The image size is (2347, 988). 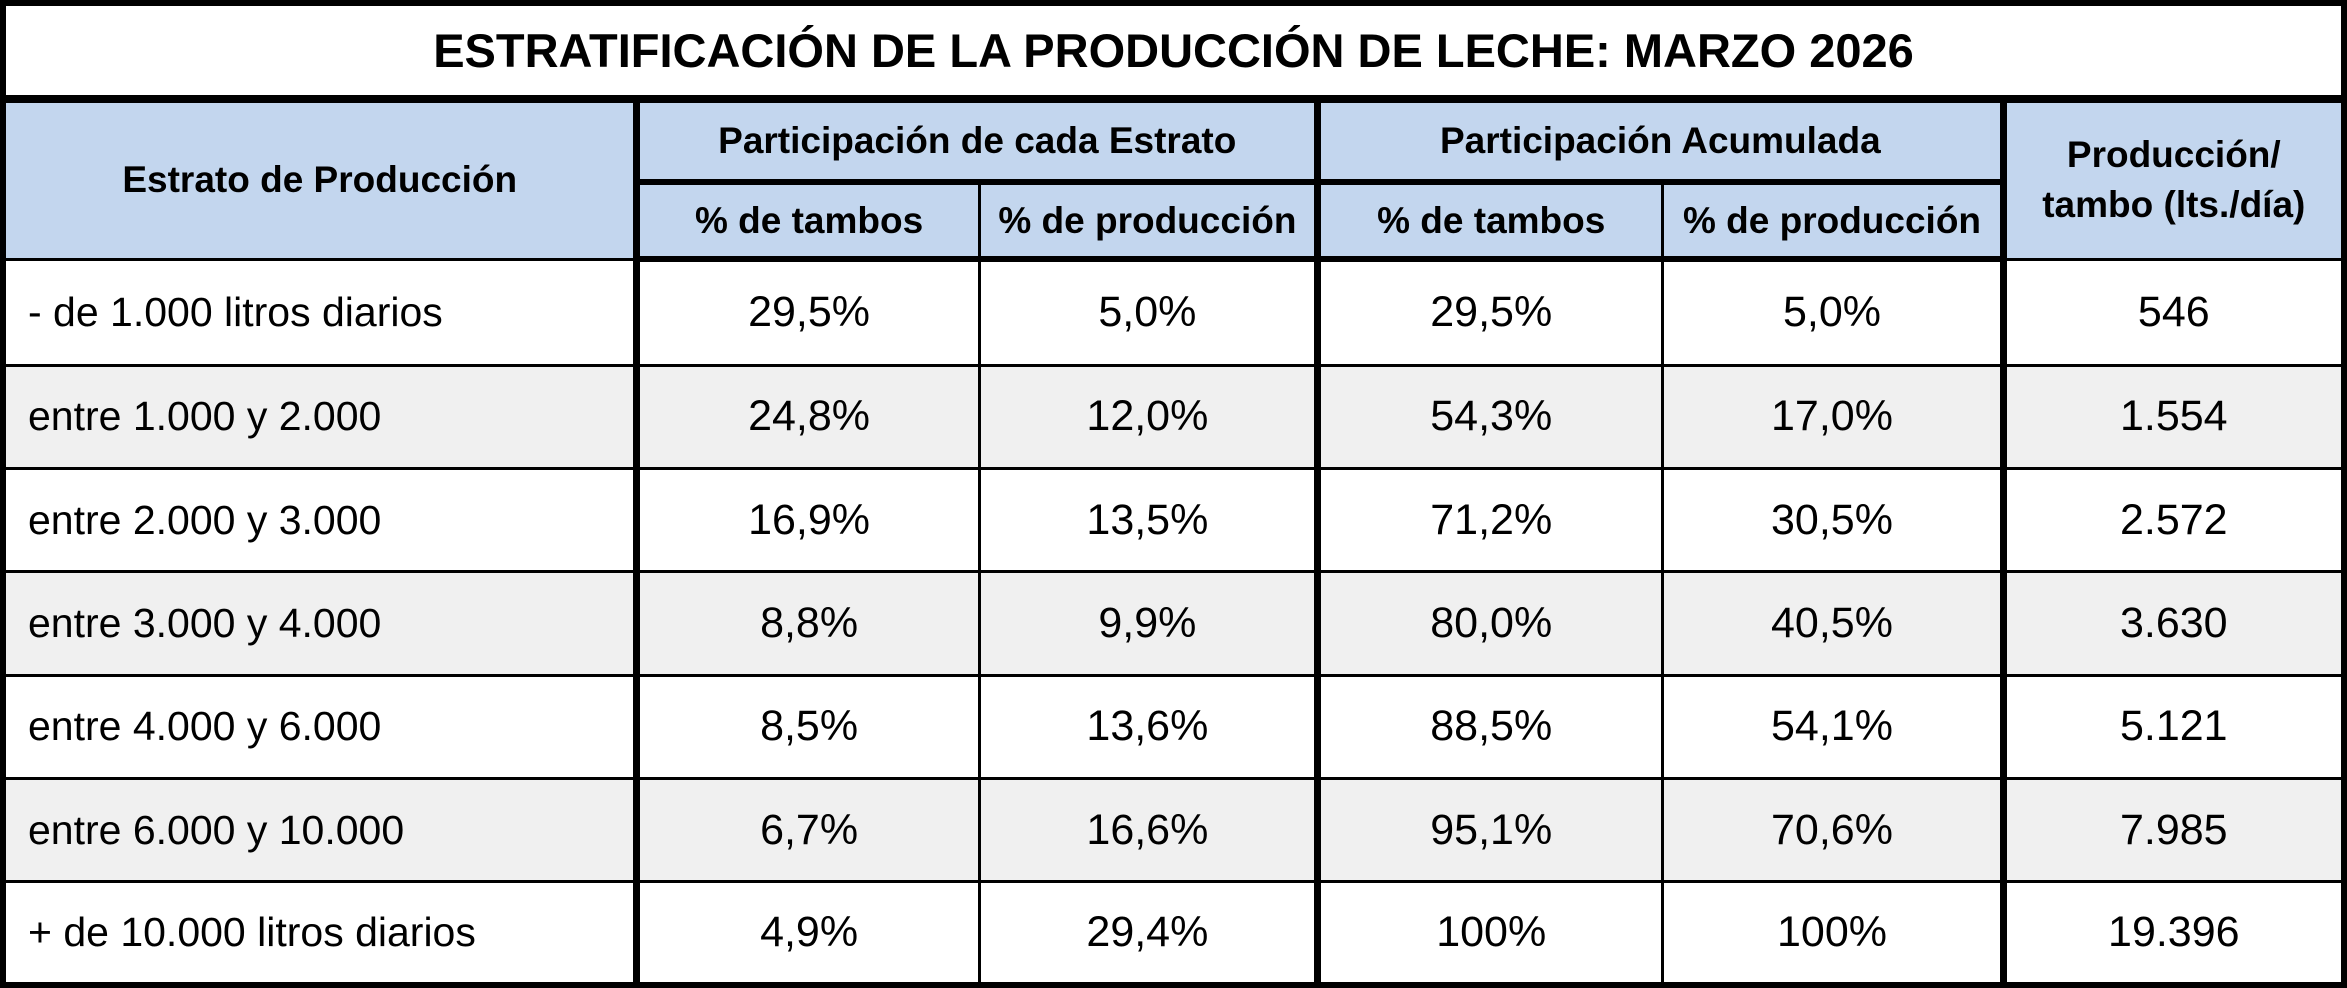 What do you see at coordinates (807, 312) in the screenshot?
I see `cell-part-tambos: 29,5%` at bounding box center [807, 312].